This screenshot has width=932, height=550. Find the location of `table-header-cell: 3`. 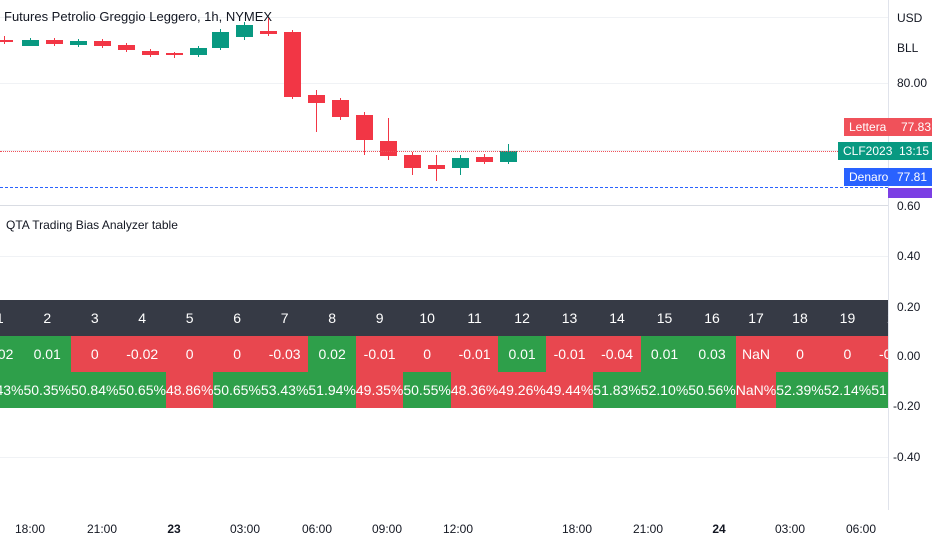

table-header-cell: 3 is located at coordinates (94, 318).